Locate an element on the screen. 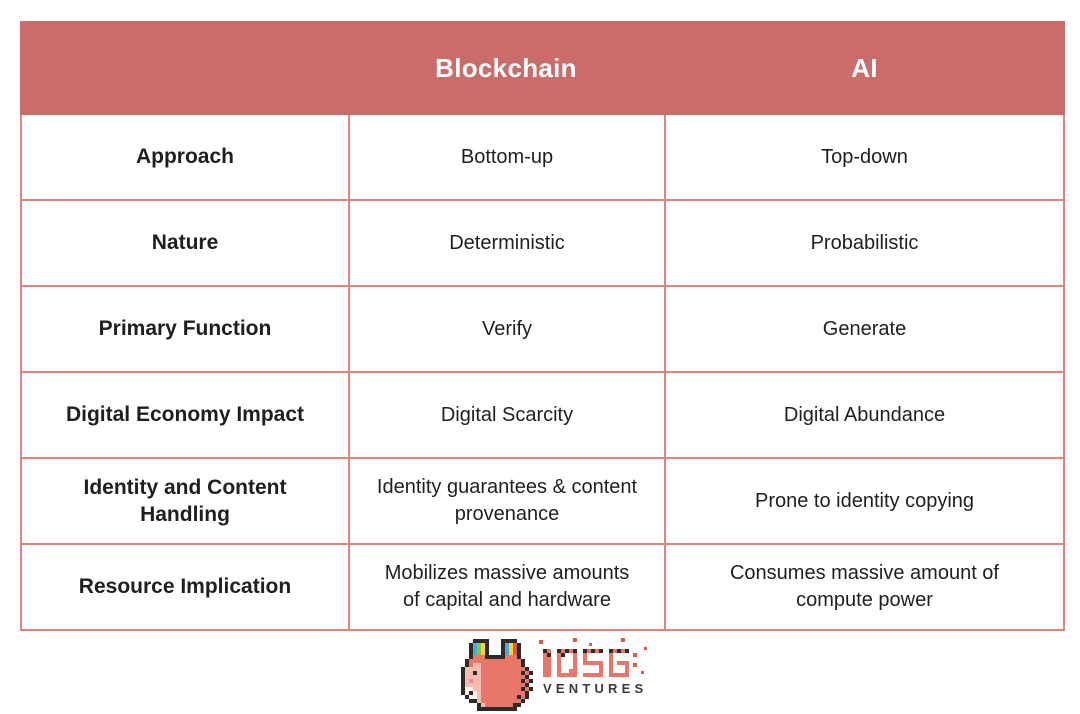  ai-cell: Generate is located at coordinates (864, 329).